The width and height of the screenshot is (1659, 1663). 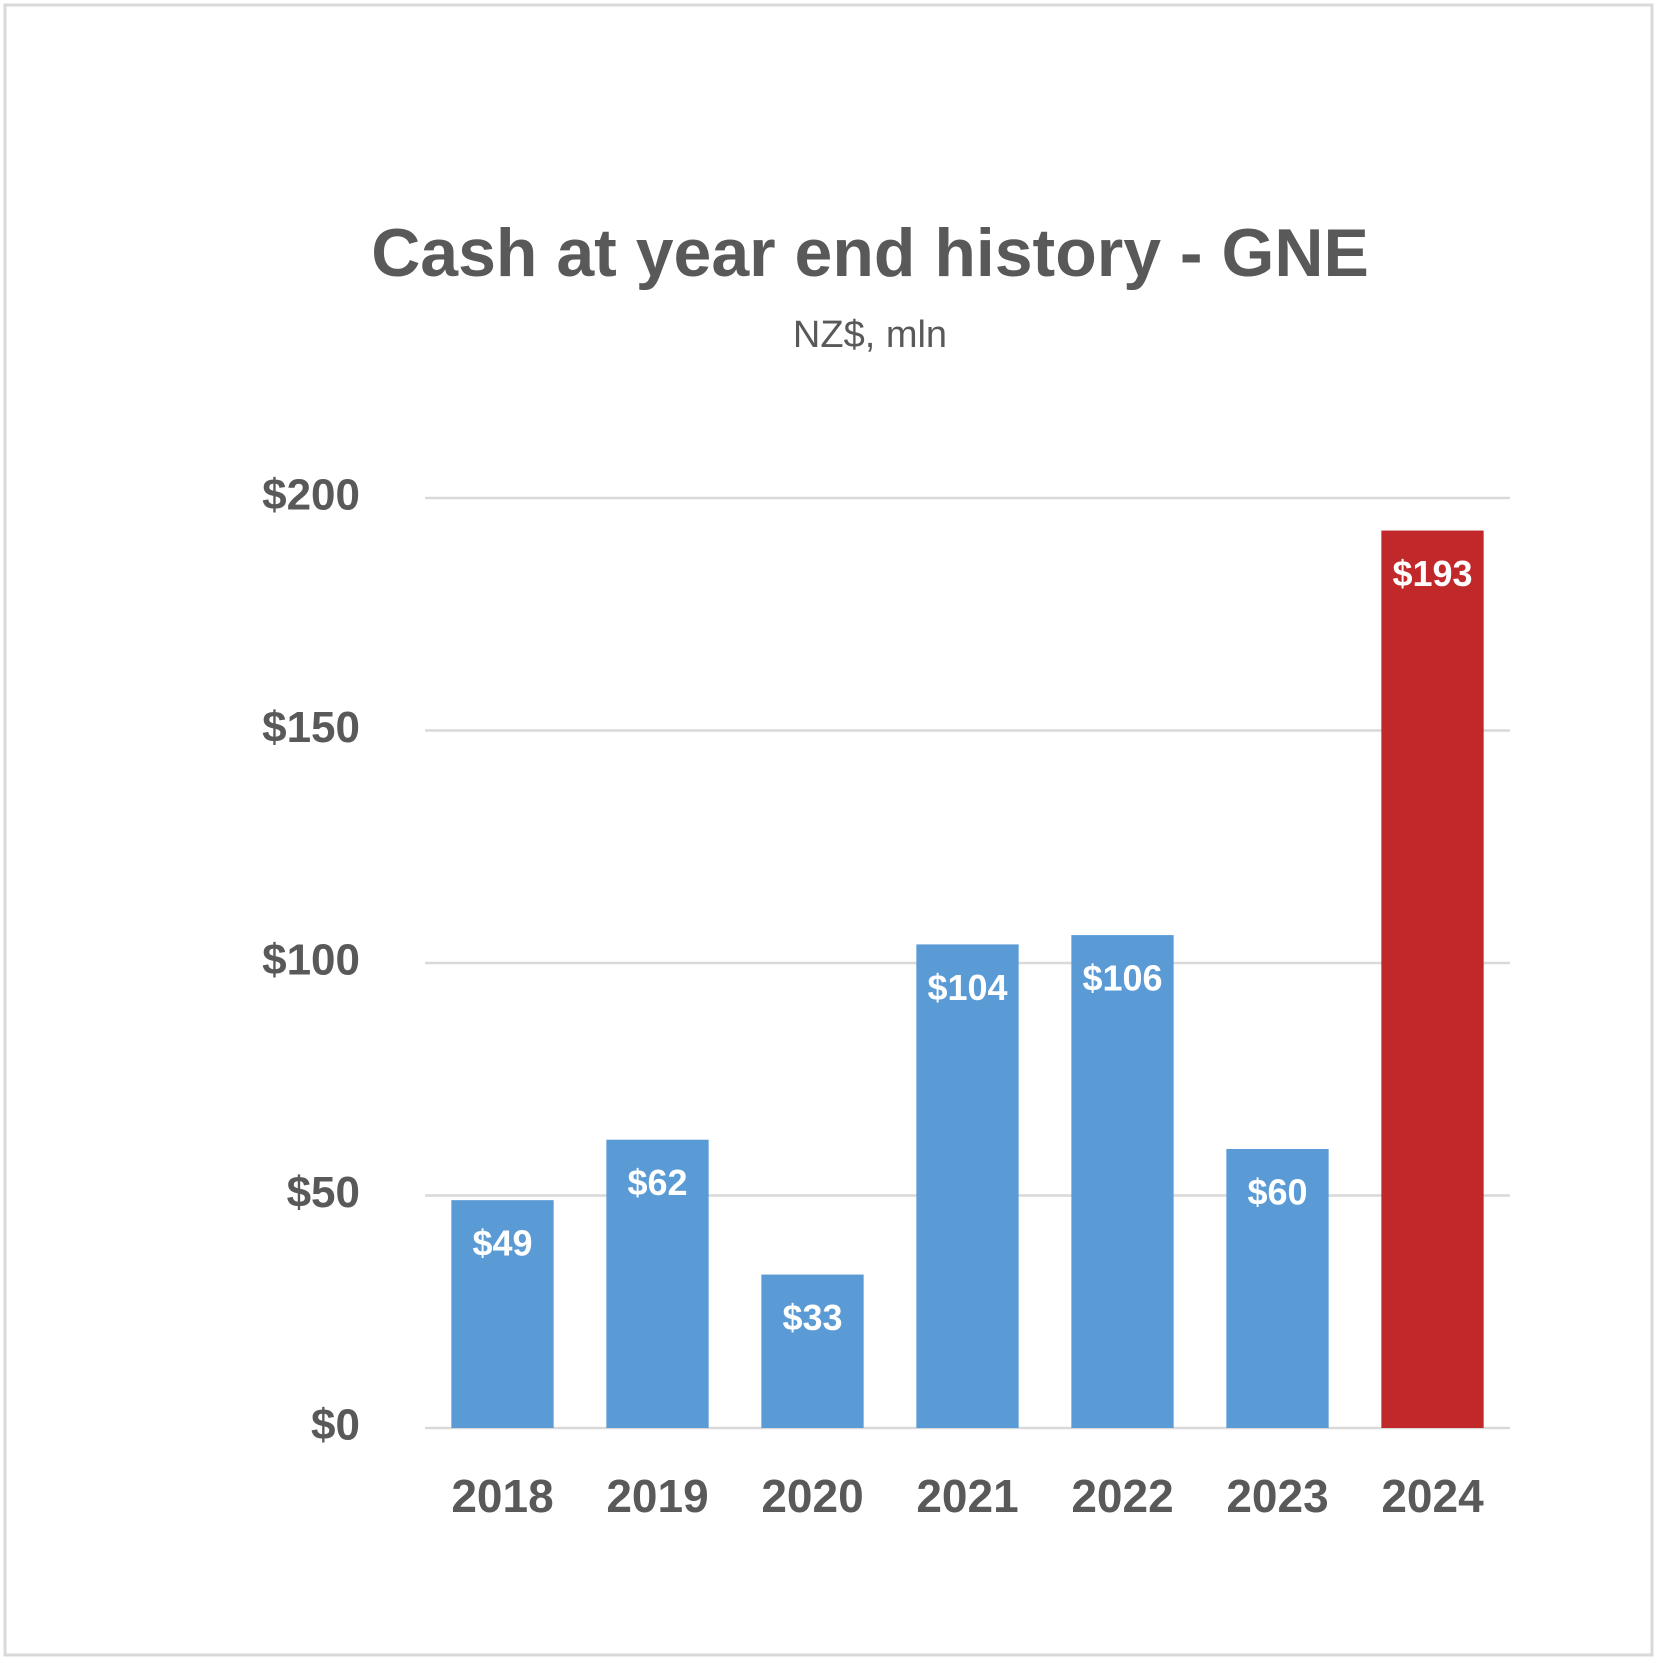 What do you see at coordinates (812, 1317) in the screenshot?
I see `data-label: $33` at bounding box center [812, 1317].